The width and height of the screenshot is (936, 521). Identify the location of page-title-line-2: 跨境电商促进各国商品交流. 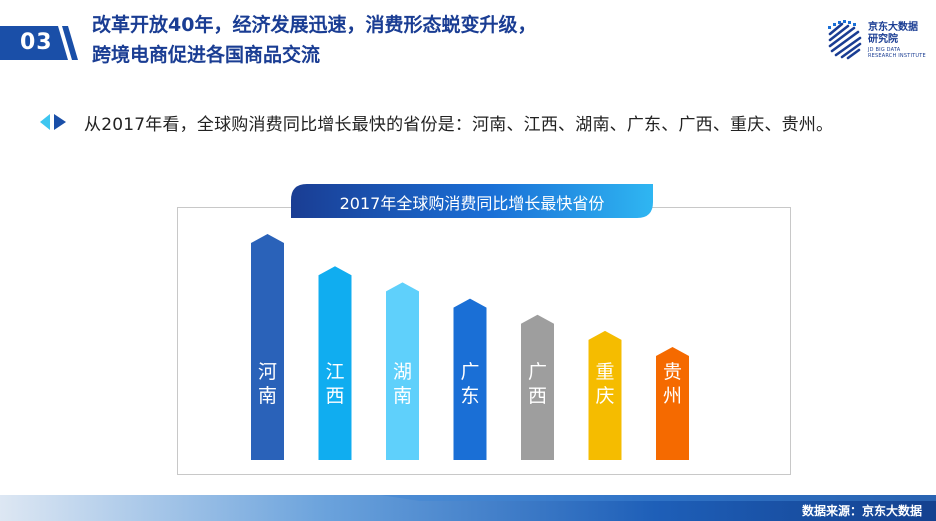
(206, 55).